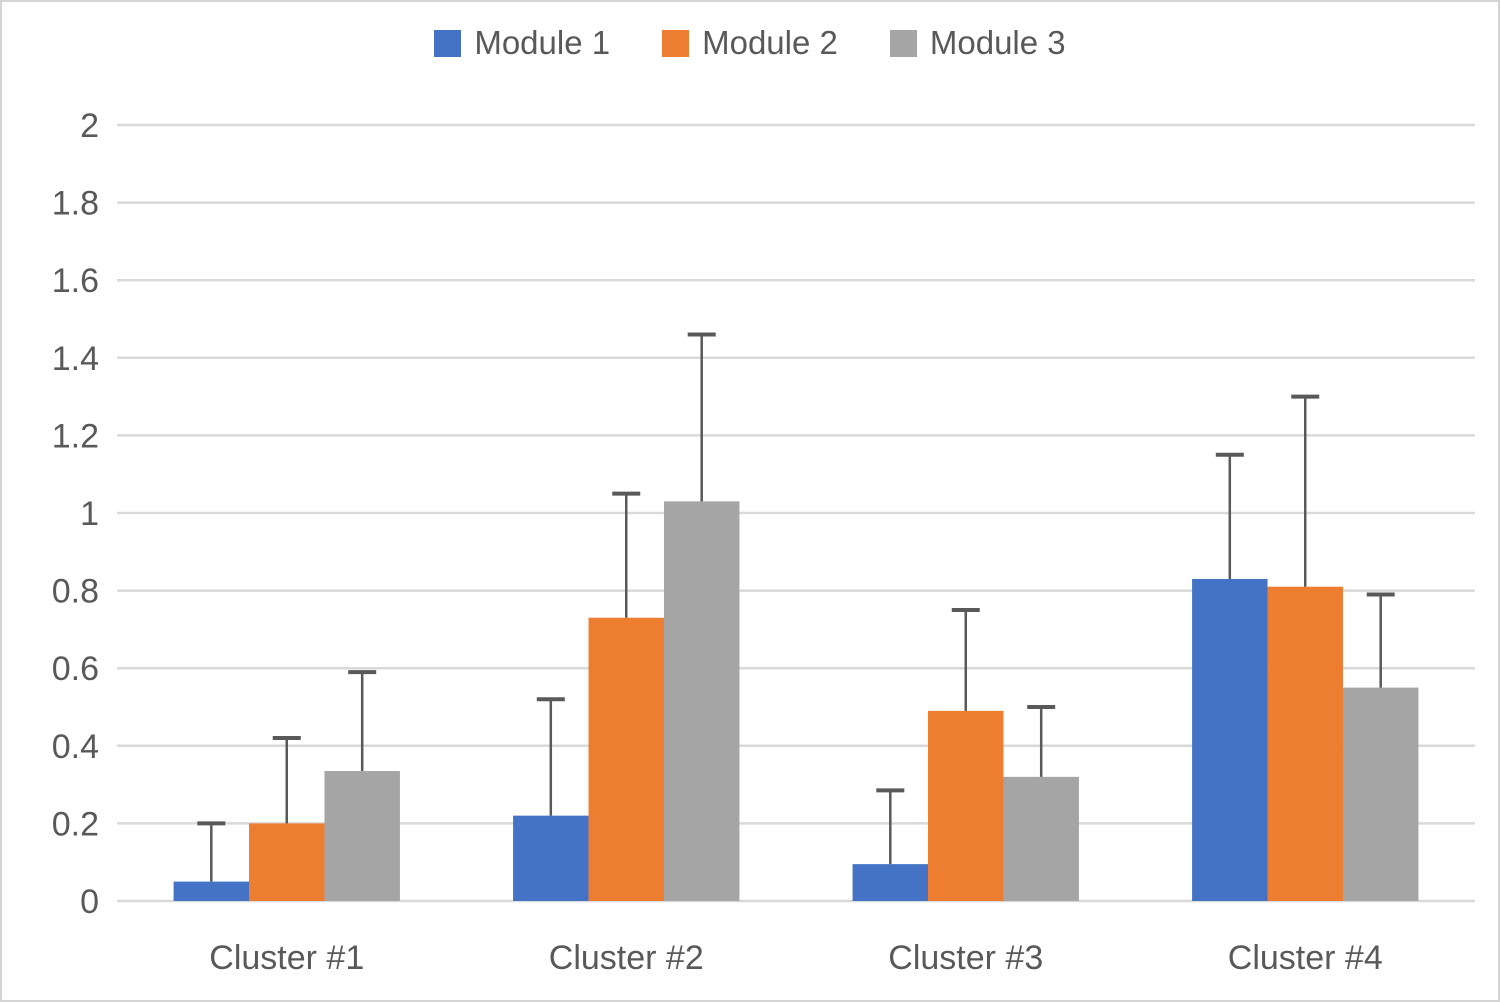 Image resolution: width=1500 pixels, height=1002 pixels. Describe the element at coordinates (1305, 743) in the screenshot. I see `bar-module2-cluster4` at that location.